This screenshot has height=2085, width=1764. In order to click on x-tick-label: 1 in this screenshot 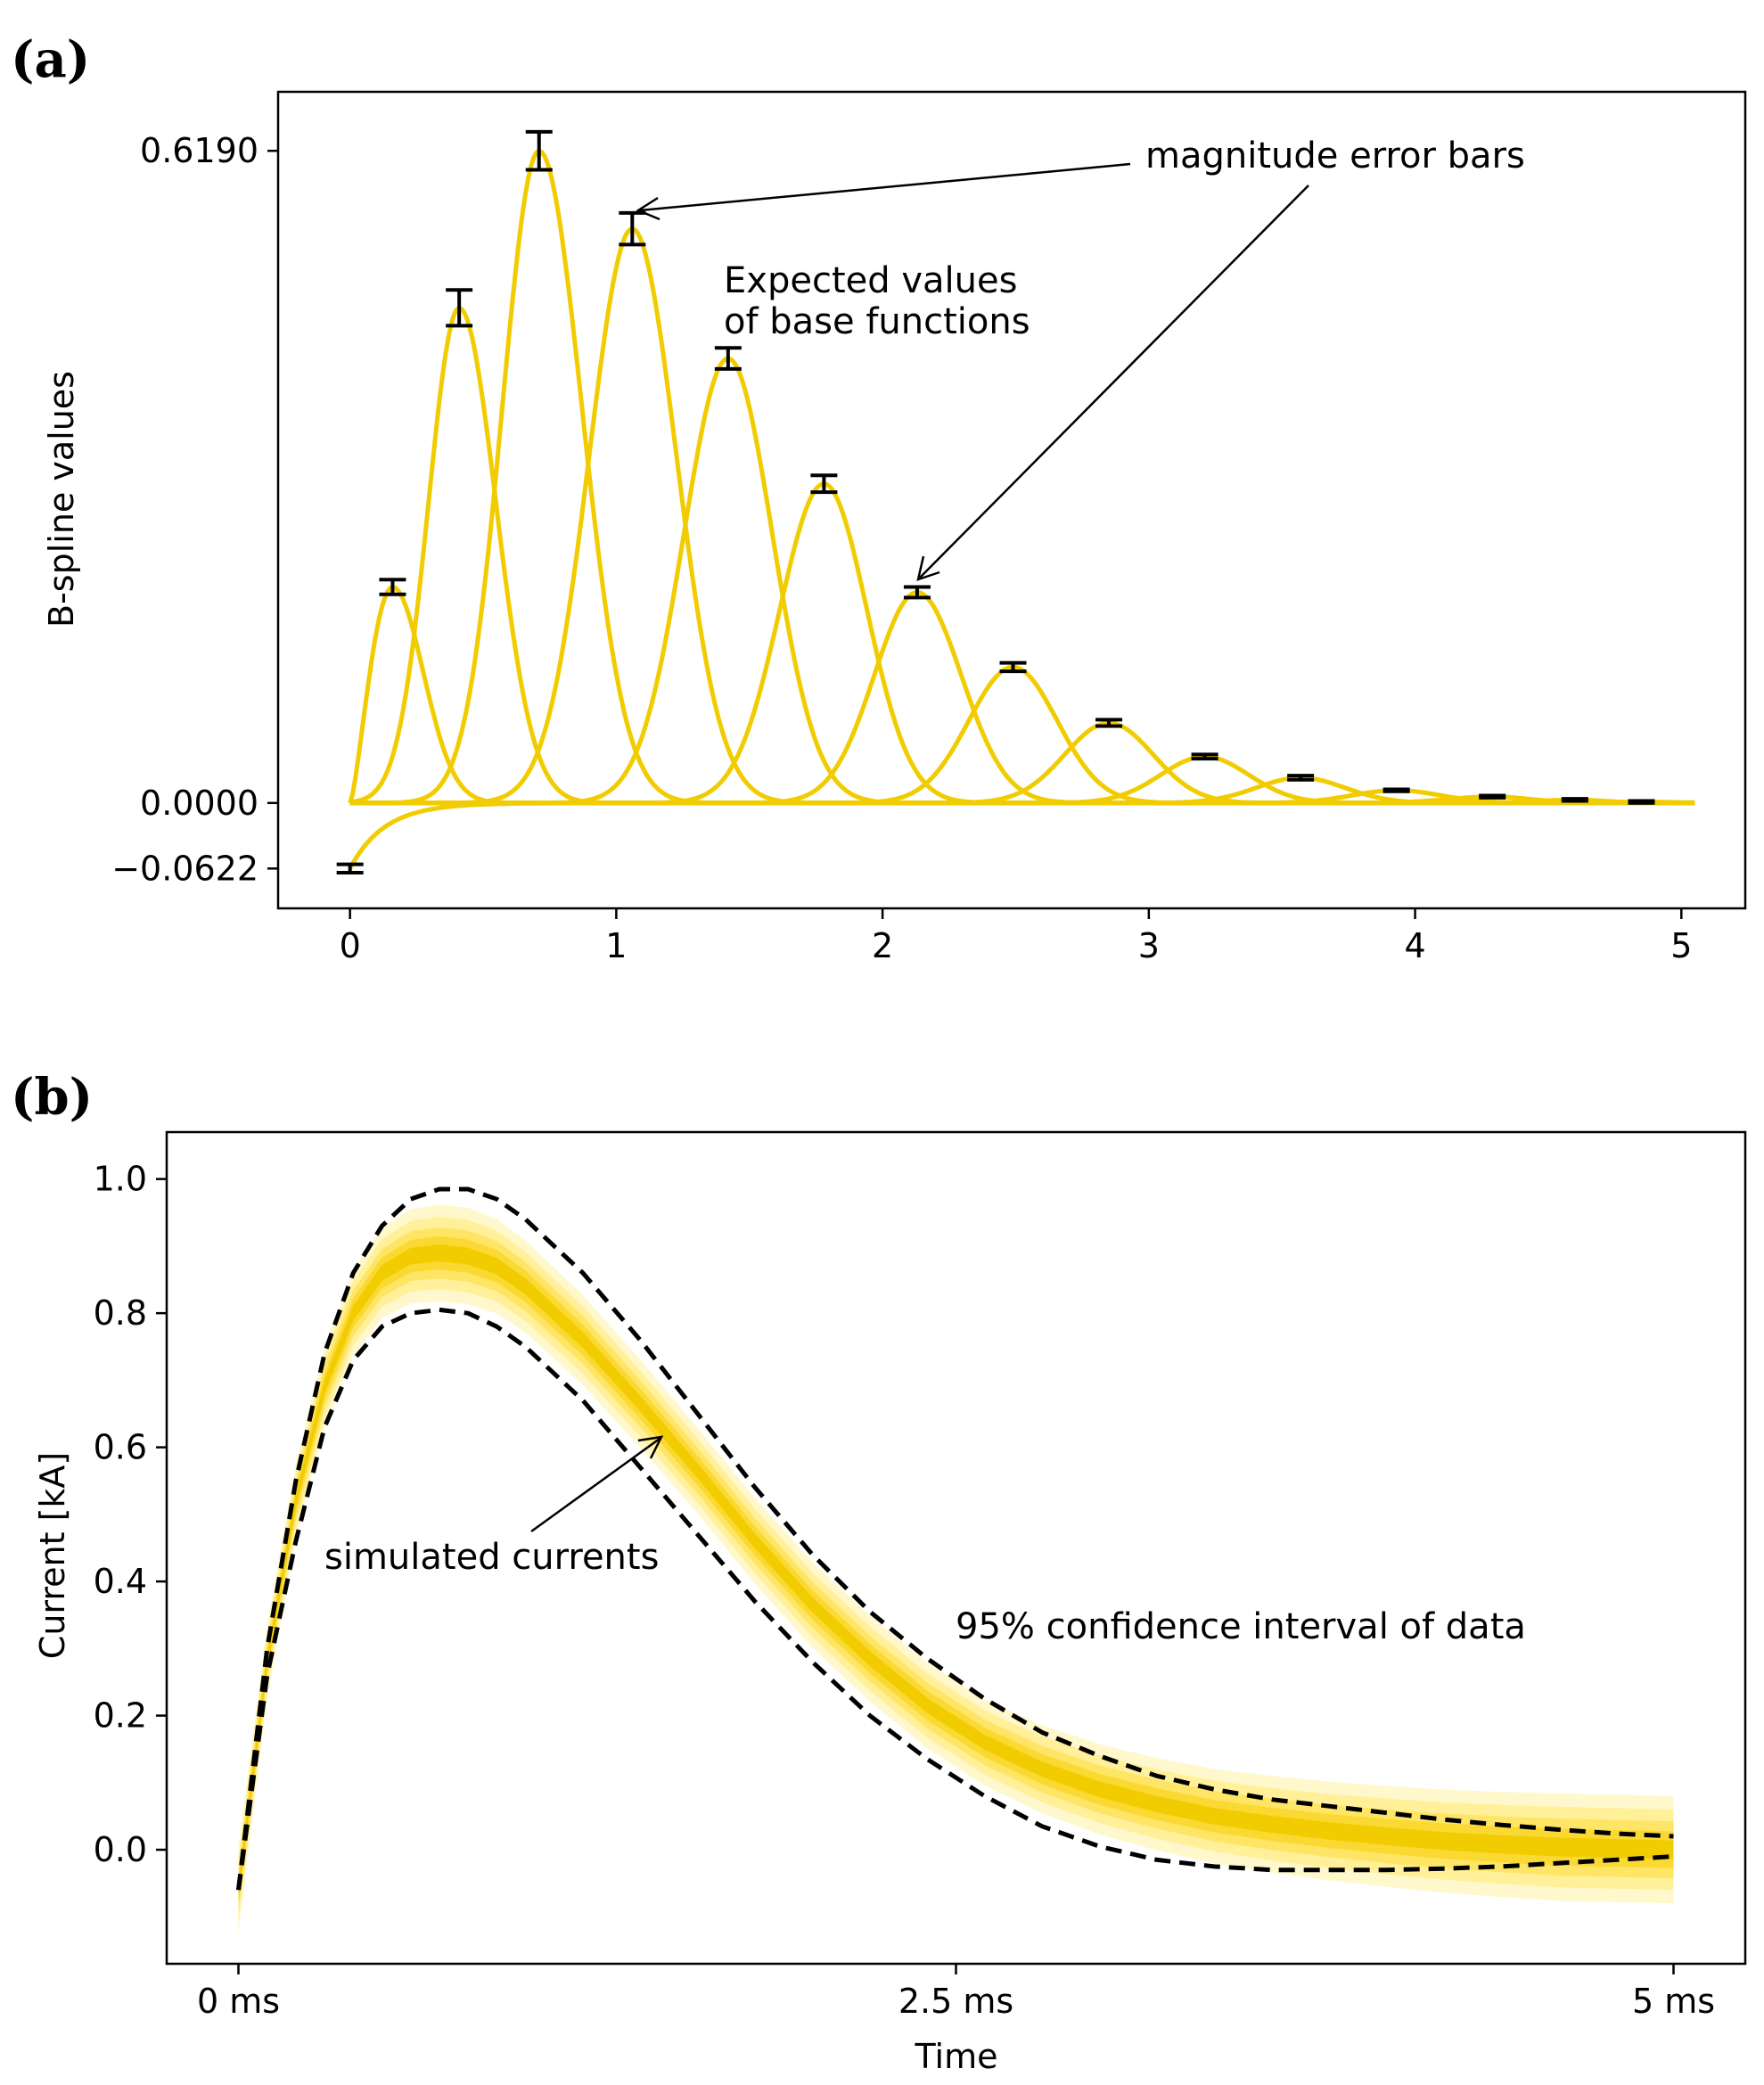, I will do `click(616, 946)`.